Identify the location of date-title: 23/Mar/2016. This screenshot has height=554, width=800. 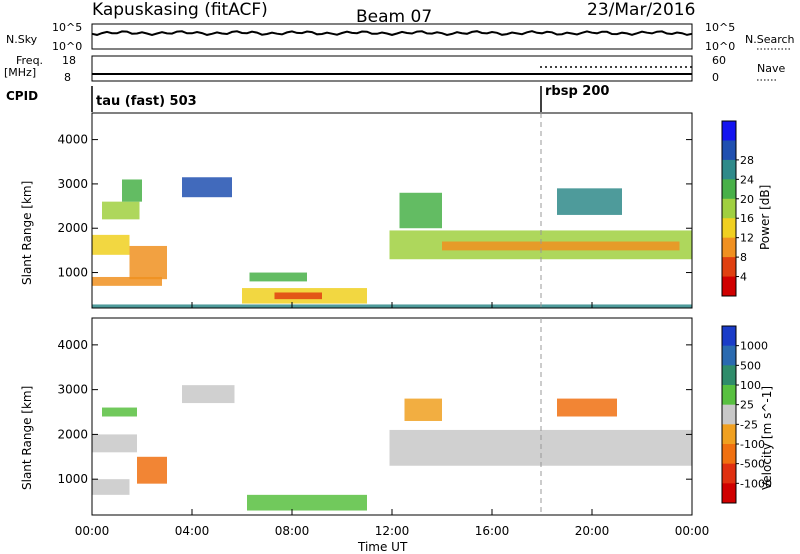
(641, 10).